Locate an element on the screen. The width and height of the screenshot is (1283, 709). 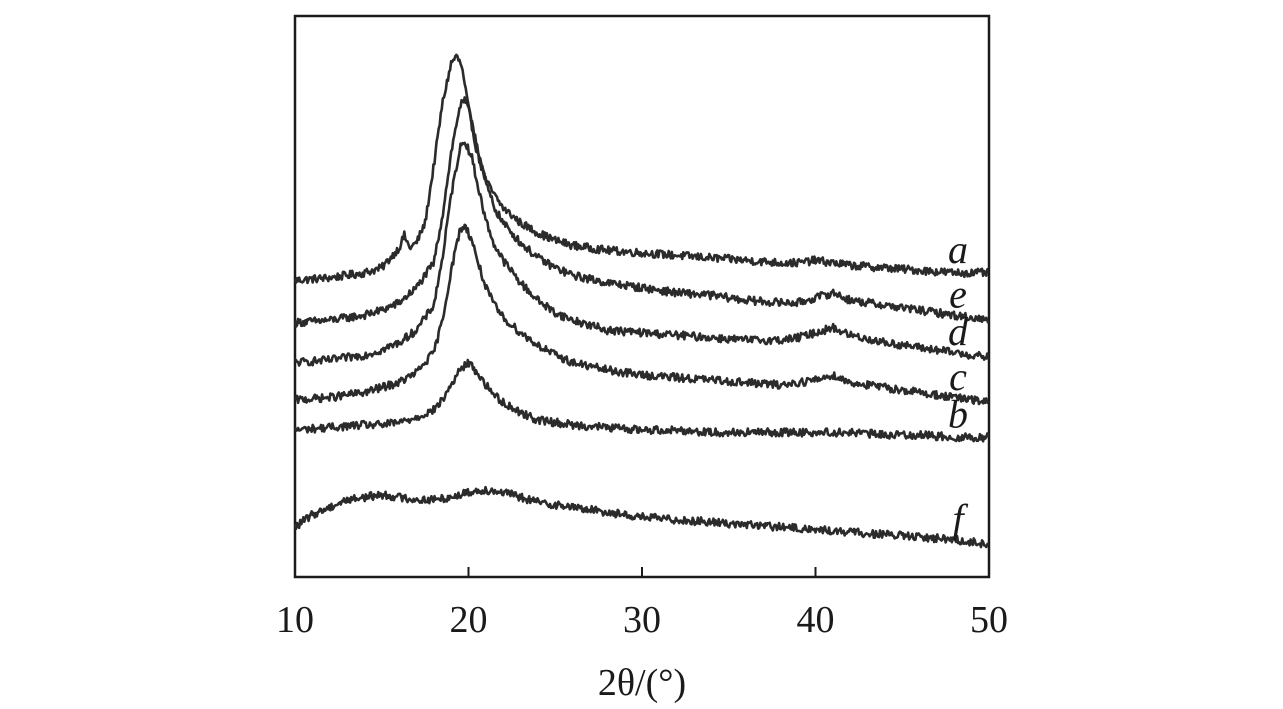
x-tick-label: 10 is located at coordinates (295, 620).